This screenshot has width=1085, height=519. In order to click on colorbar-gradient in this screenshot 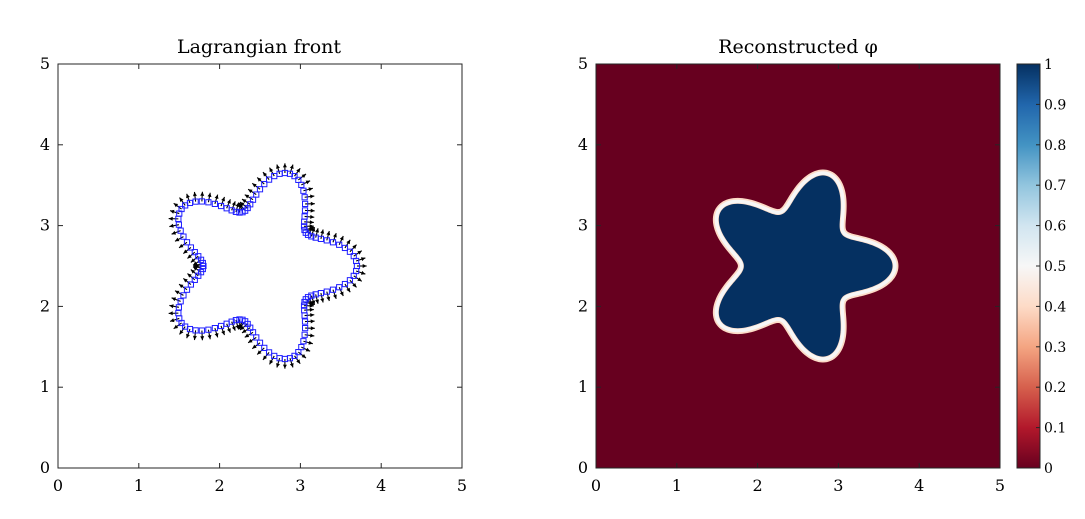, I will do `click(1028, 266)`.